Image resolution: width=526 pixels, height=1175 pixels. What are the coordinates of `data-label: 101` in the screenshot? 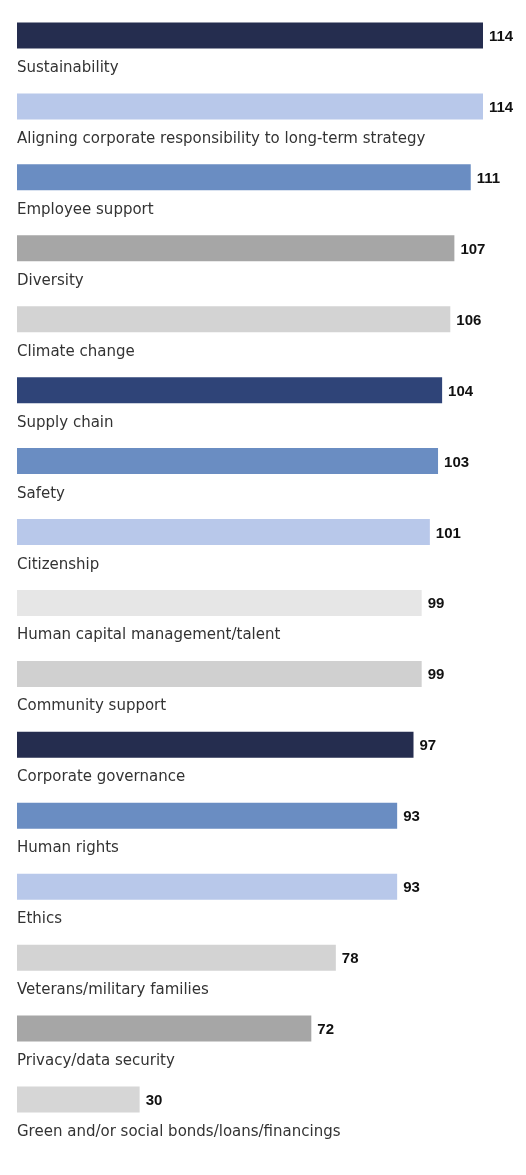 It's located at (448, 532).